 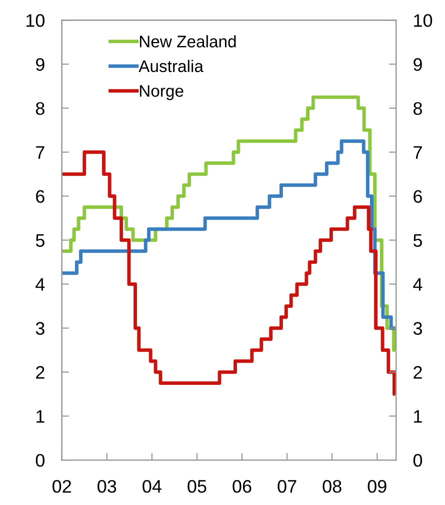 I want to click on y-tick-label: 0, so click(x=40, y=460).